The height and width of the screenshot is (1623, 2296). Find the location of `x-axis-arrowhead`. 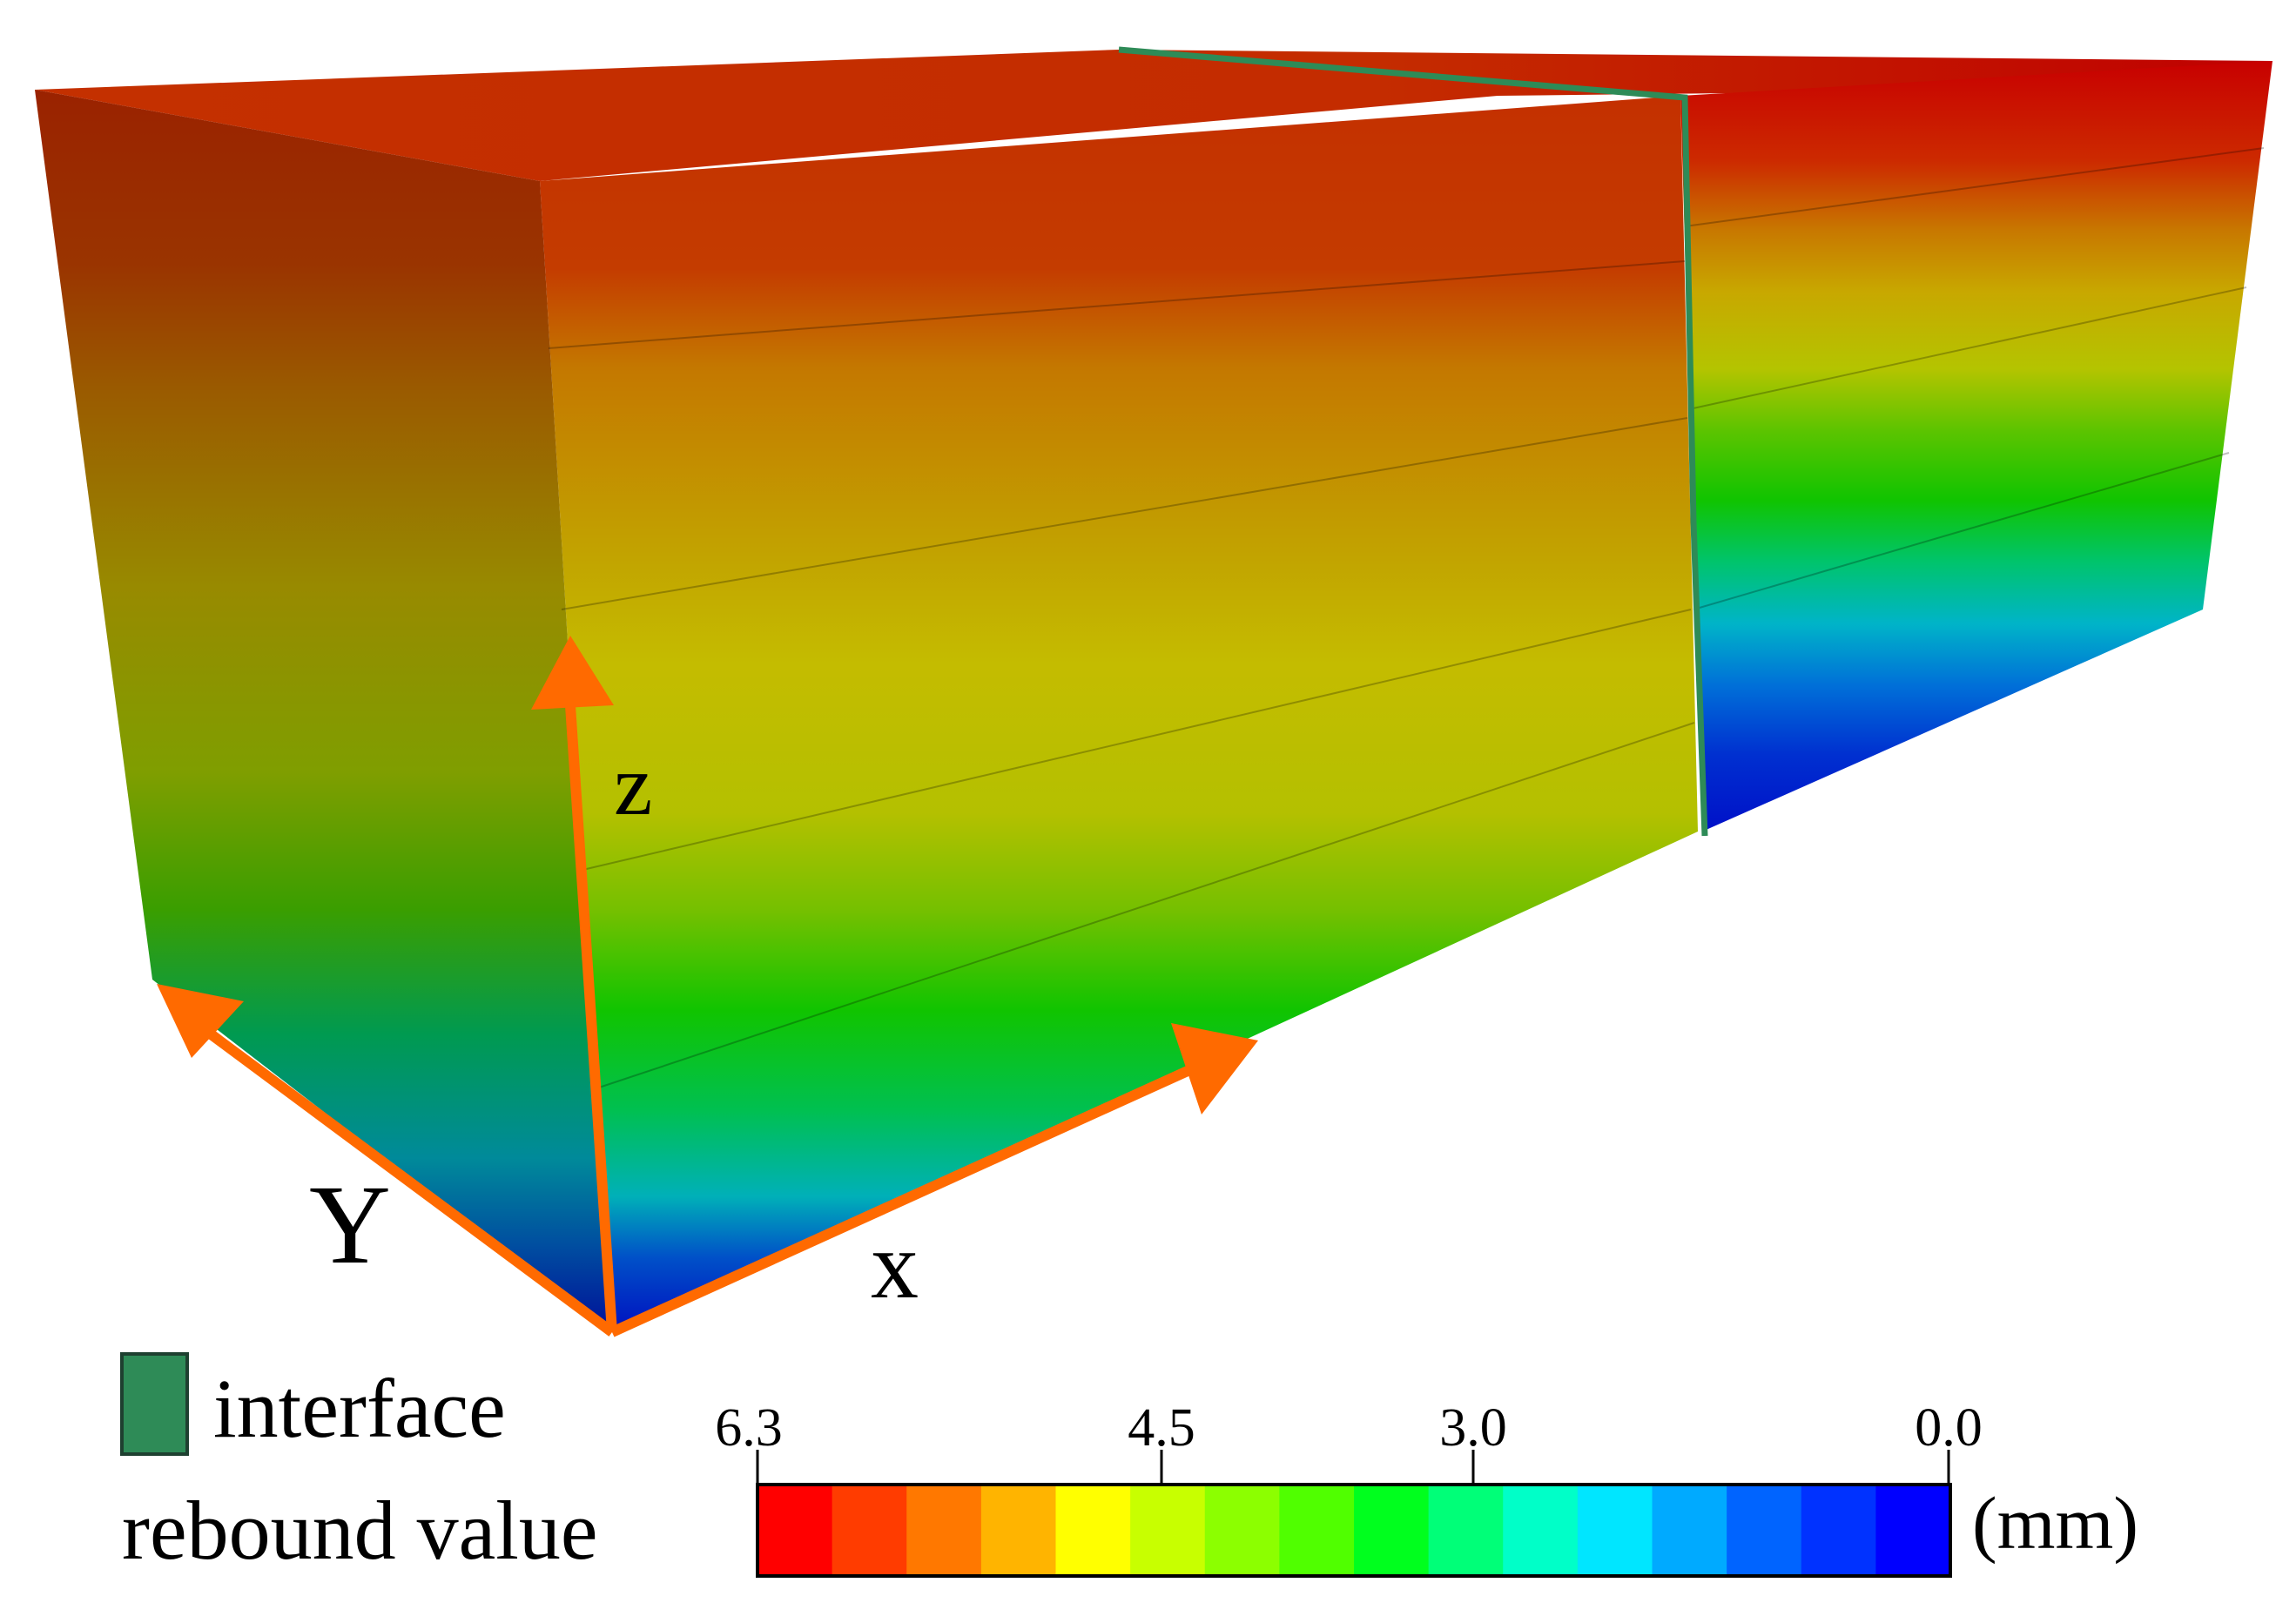

x-axis-arrowhead is located at coordinates (1214, 1069).